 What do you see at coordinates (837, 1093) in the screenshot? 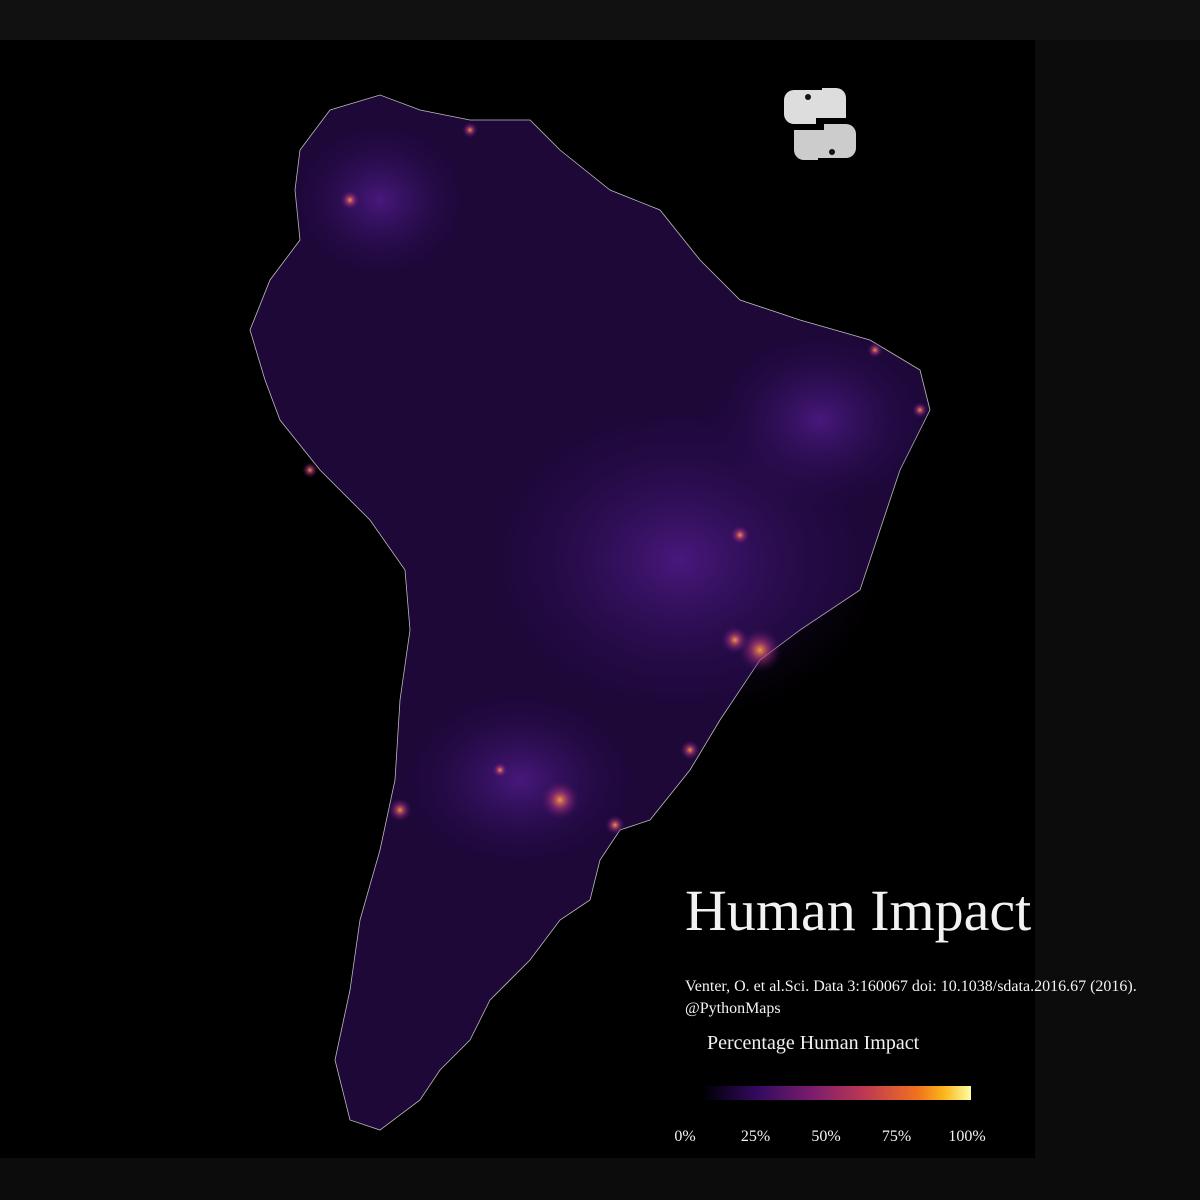
I see `colorbar` at bounding box center [837, 1093].